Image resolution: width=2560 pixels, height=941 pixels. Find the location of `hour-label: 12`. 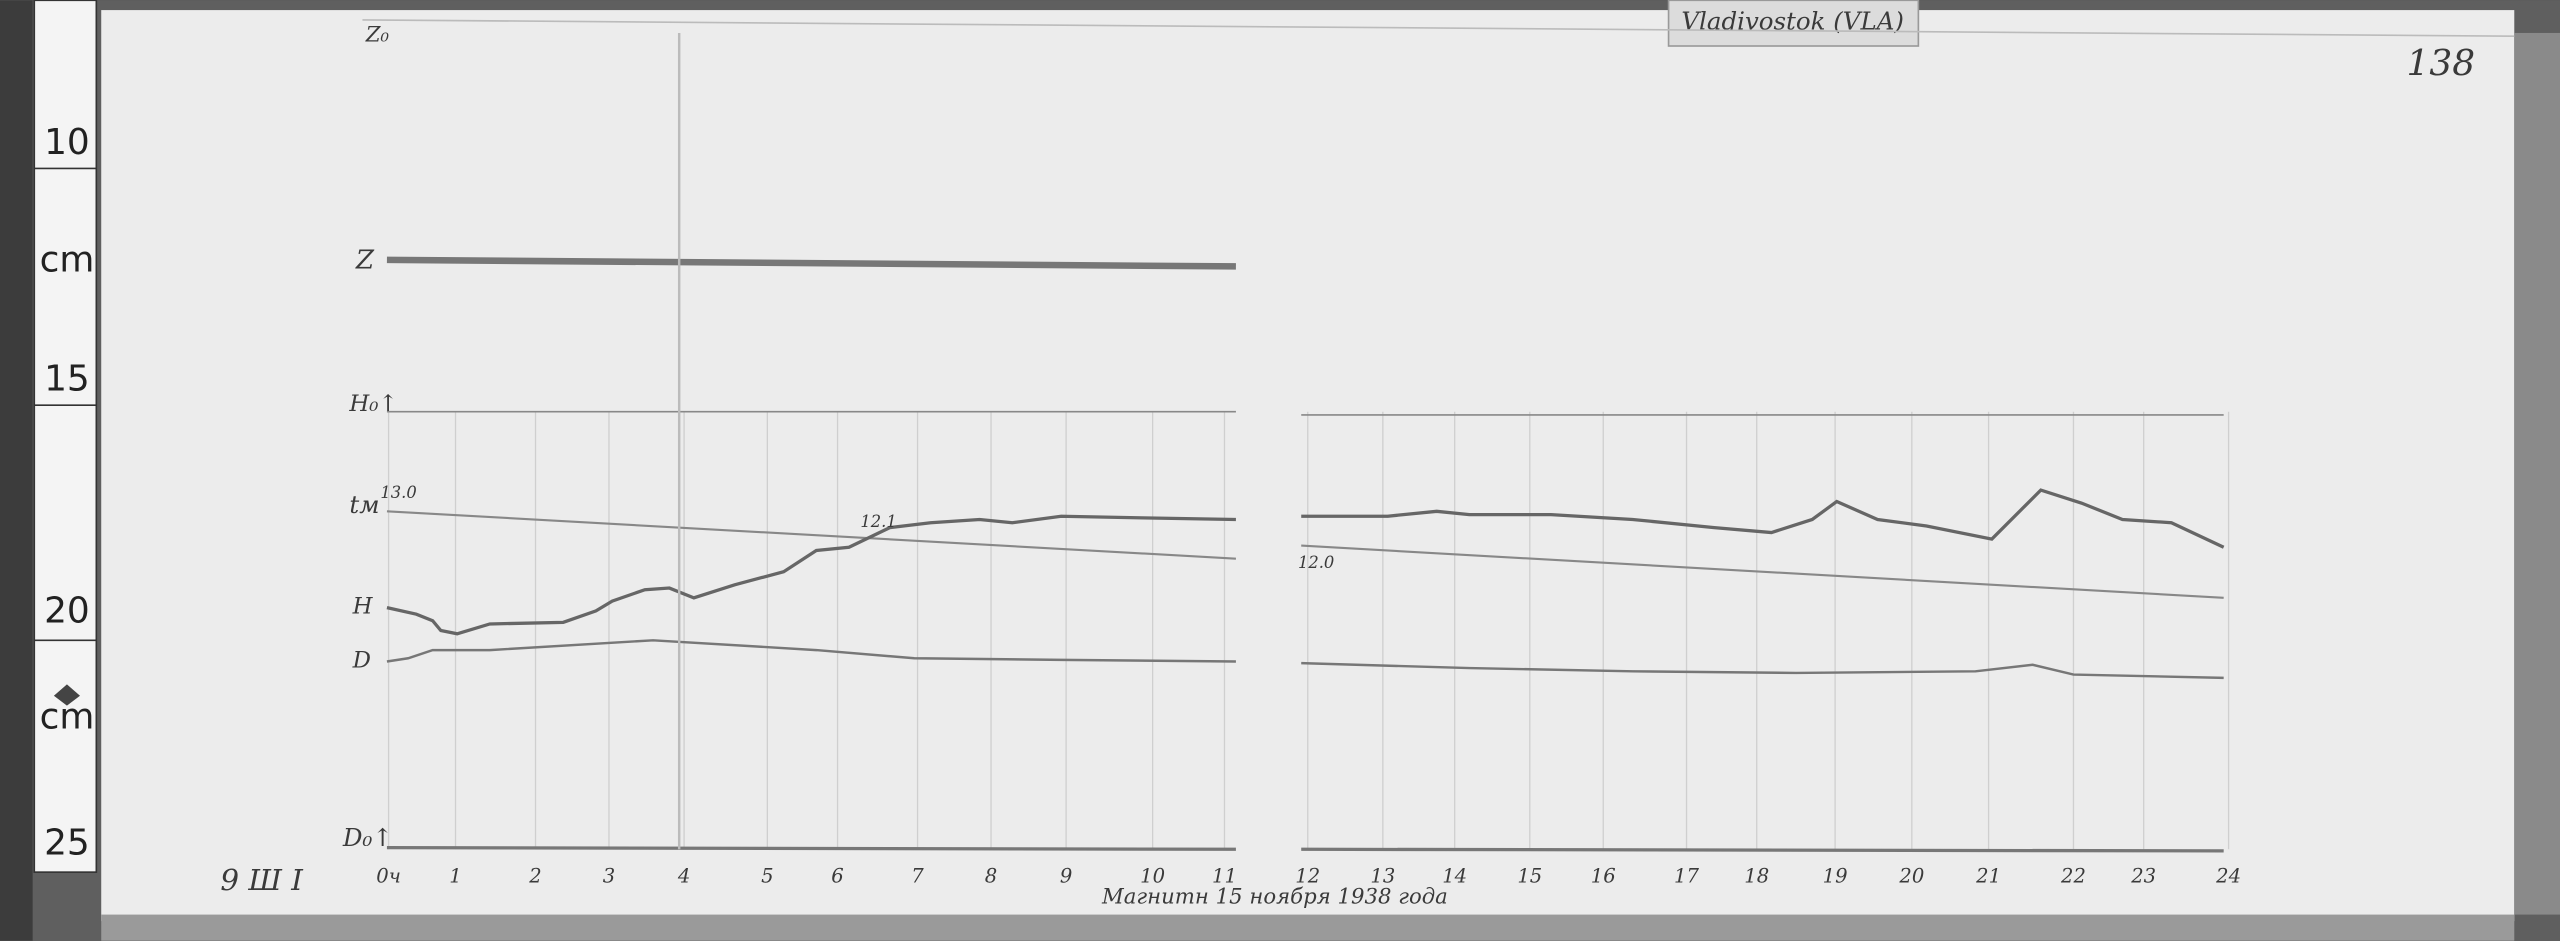

hour-label: 12 is located at coordinates (1307, 876).